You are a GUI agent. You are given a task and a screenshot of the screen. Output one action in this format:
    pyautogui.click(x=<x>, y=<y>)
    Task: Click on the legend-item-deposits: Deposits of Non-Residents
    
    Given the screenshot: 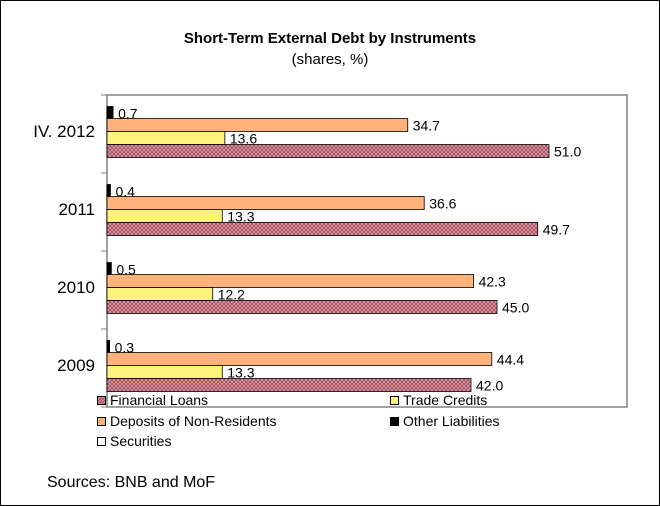 What is the action you would take?
    pyautogui.click(x=187, y=421)
    